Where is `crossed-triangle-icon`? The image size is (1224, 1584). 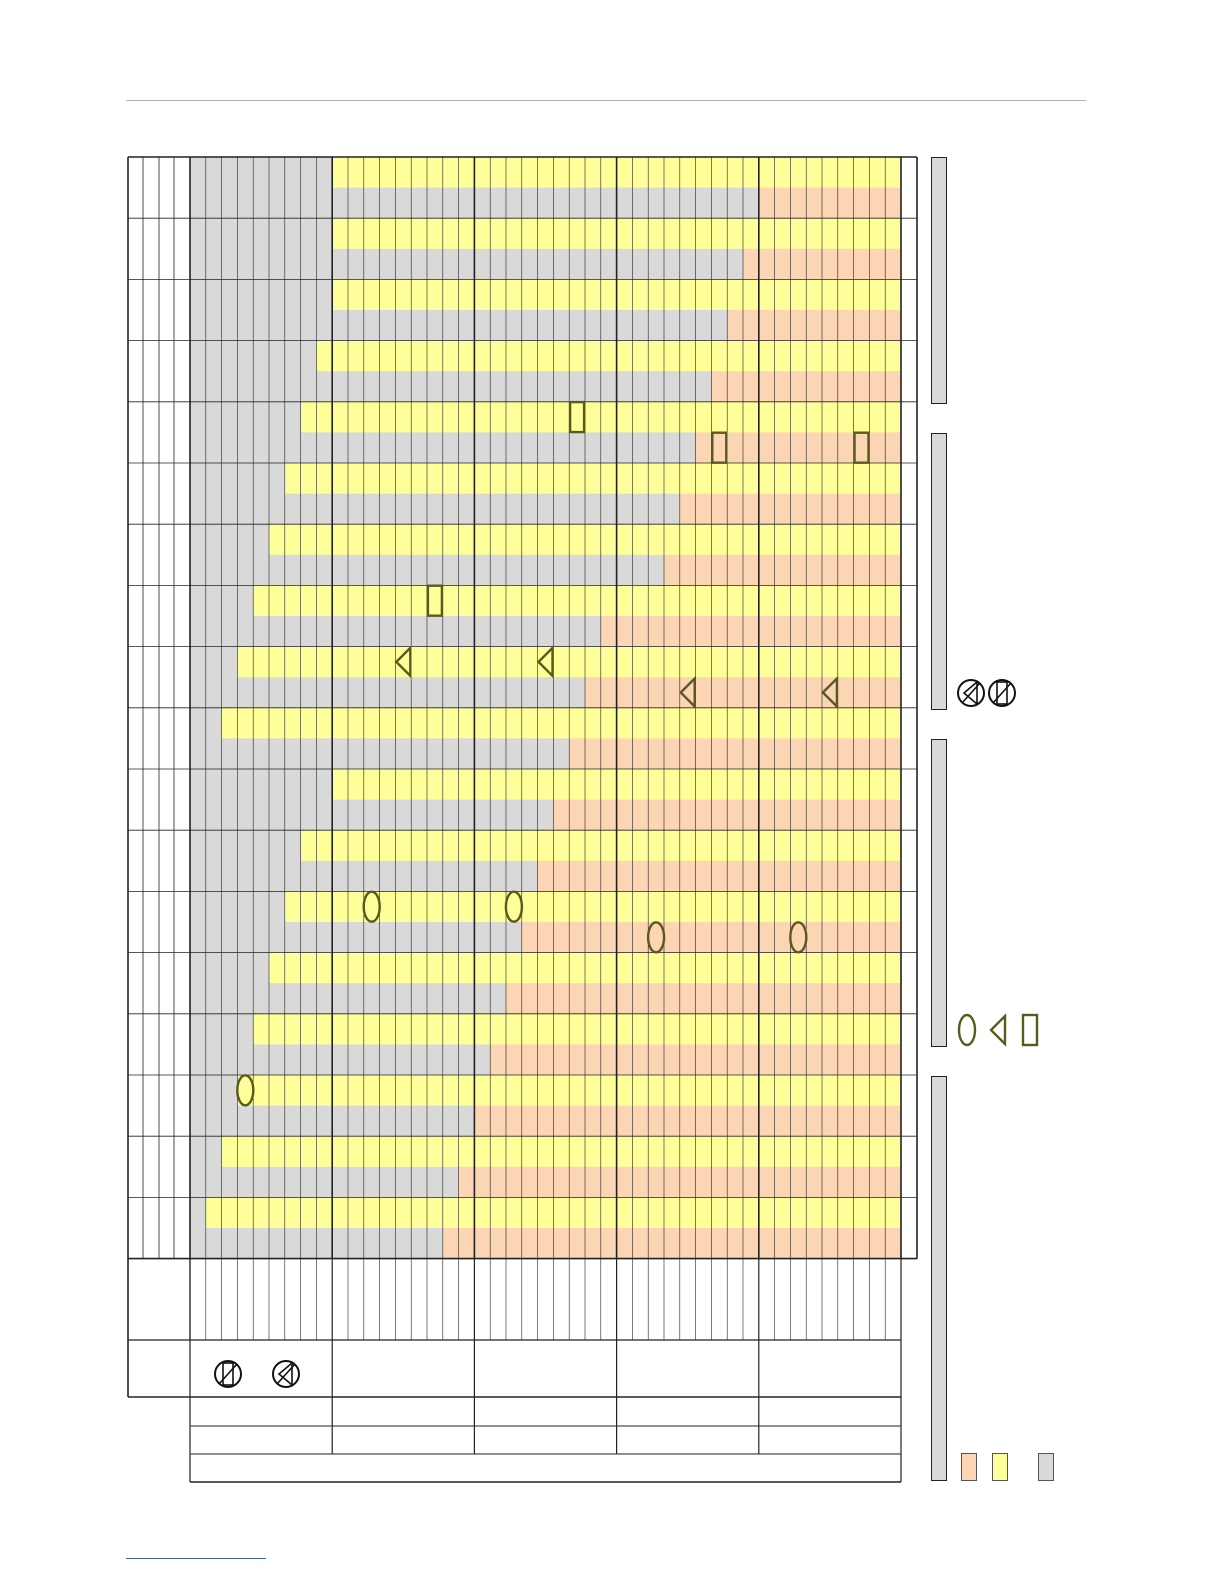
crossed-triangle-icon is located at coordinates (286, 1374).